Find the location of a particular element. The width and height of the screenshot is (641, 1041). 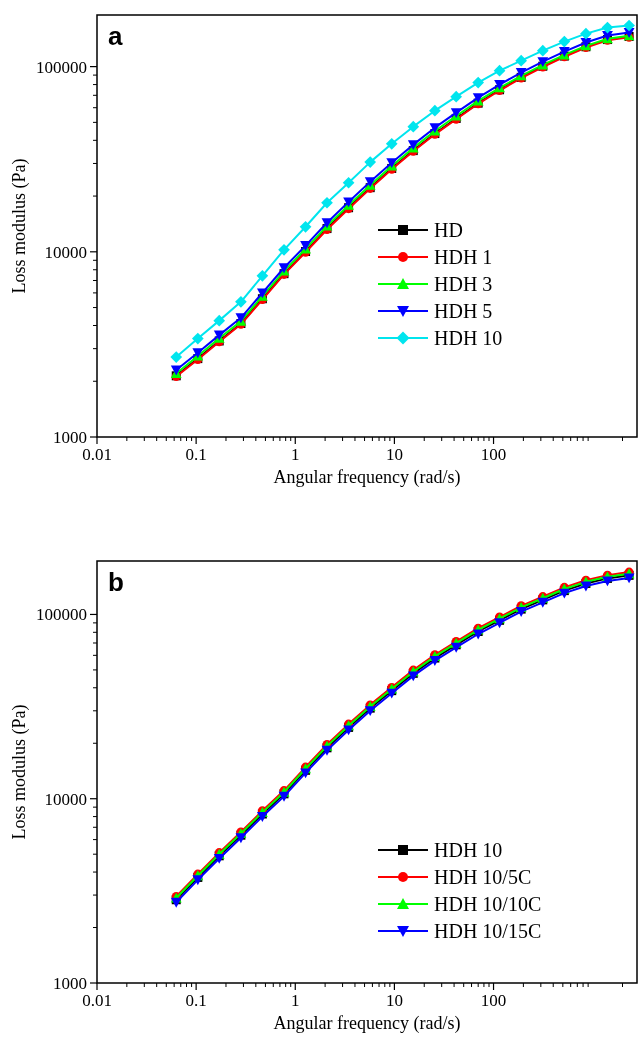

legend-label: HDH 3 is located at coordinates (463, 284).